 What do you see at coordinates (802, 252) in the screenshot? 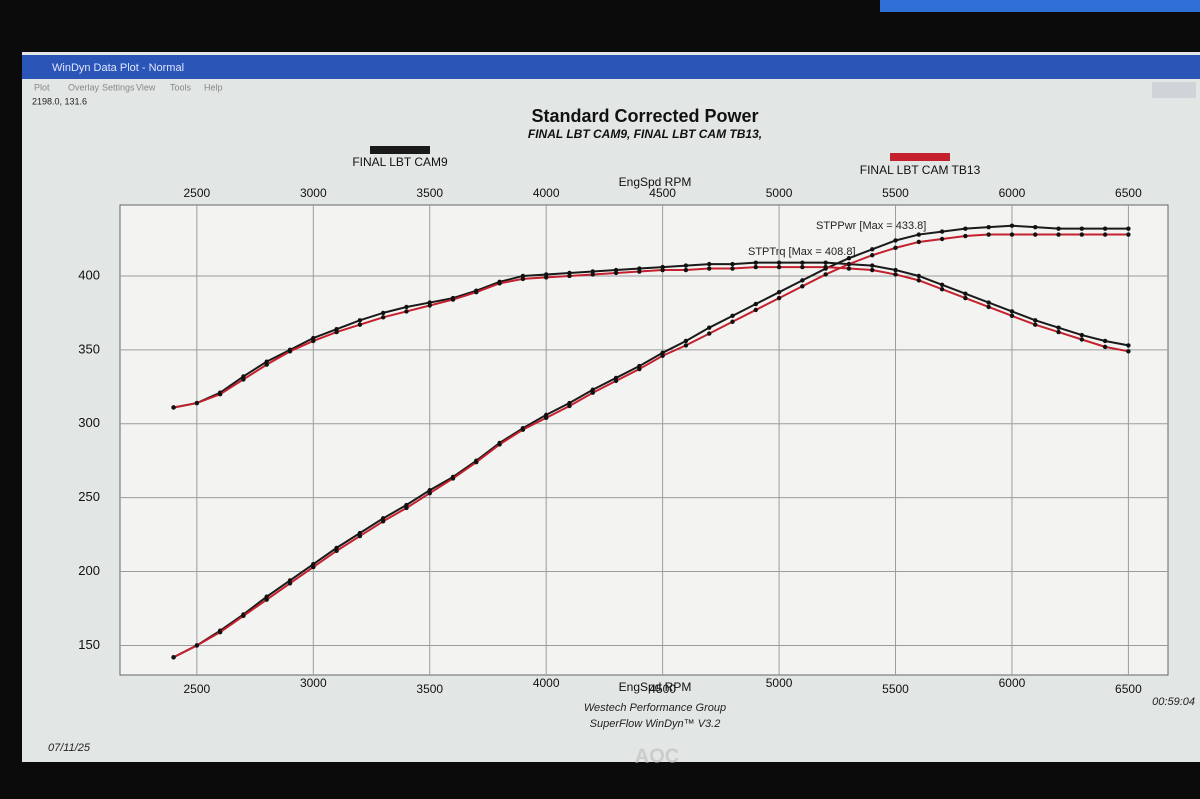
I see `annotation: STPTrq [Max = 408.8]` at bounding box center [802, 252].